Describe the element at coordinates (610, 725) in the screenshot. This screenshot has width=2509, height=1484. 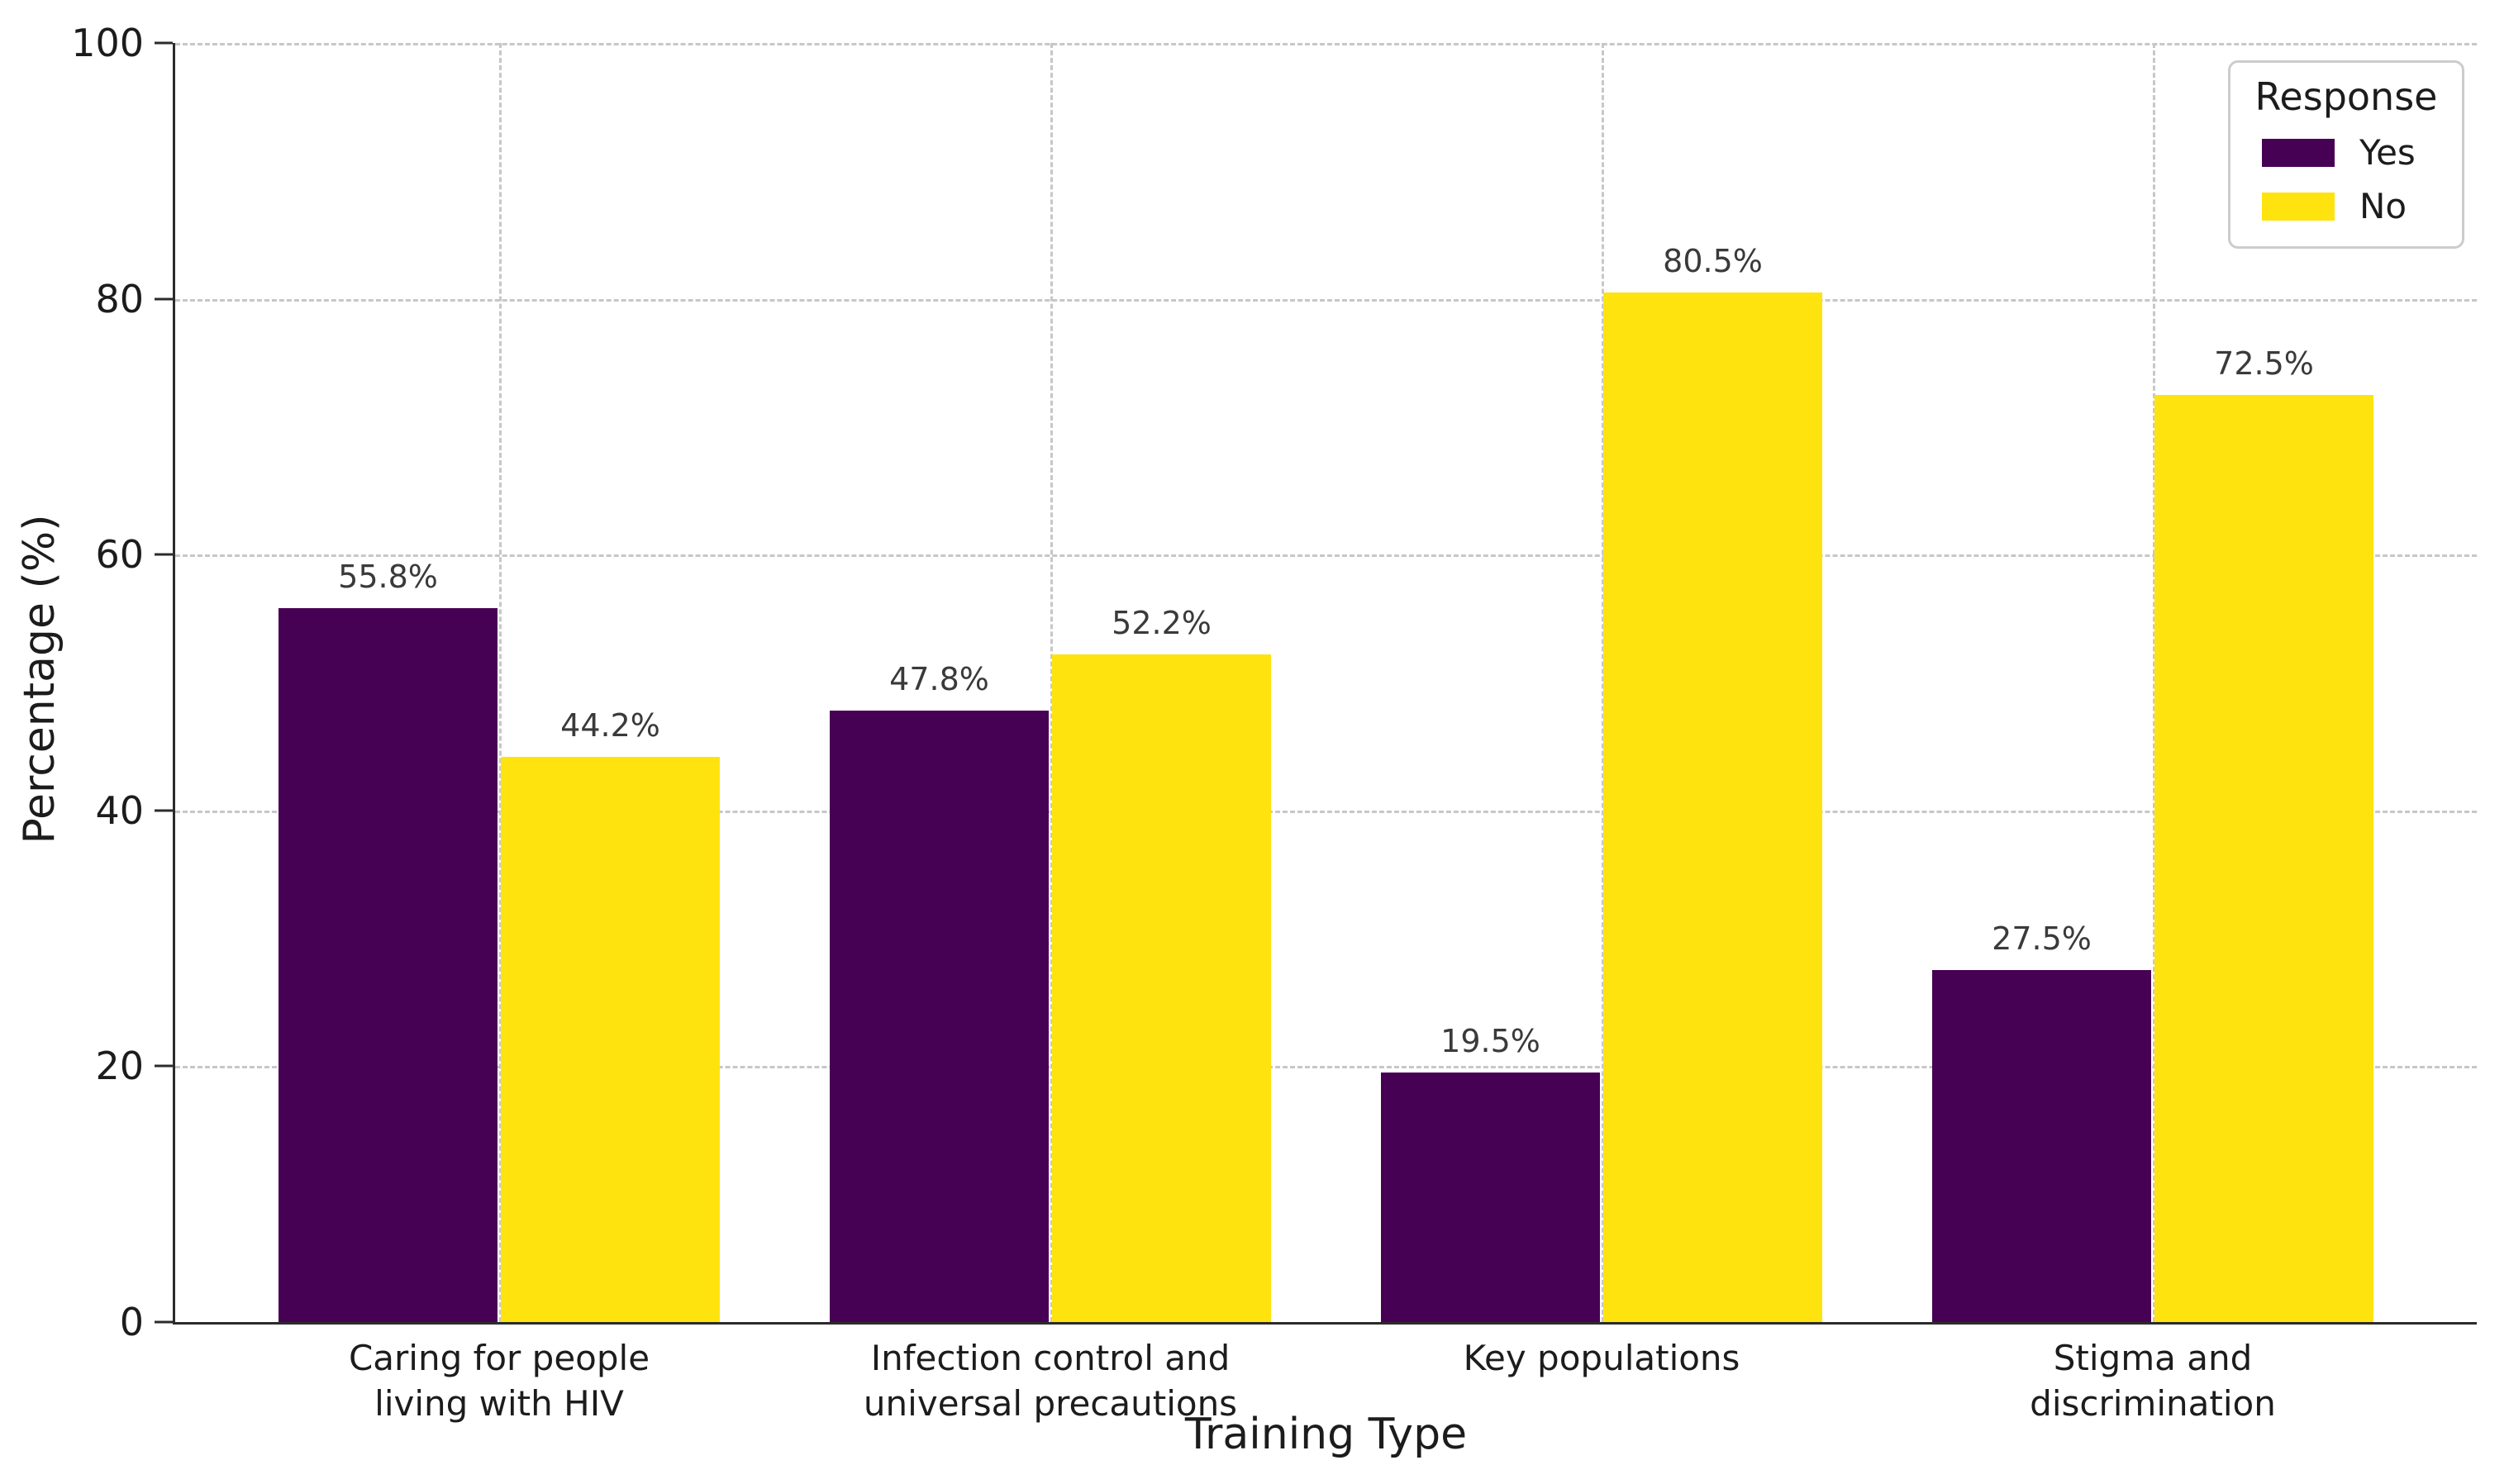
I see `bar-value-label: 44.2%` at that location.